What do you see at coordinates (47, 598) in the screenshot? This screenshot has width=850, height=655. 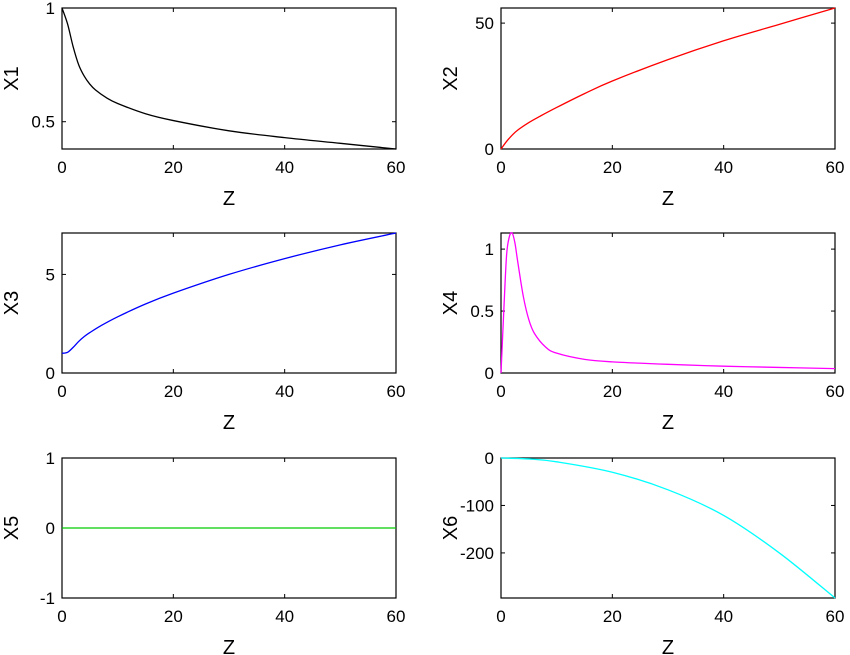 I see `y-tick-label: -1` at bounding box center [47, 598].